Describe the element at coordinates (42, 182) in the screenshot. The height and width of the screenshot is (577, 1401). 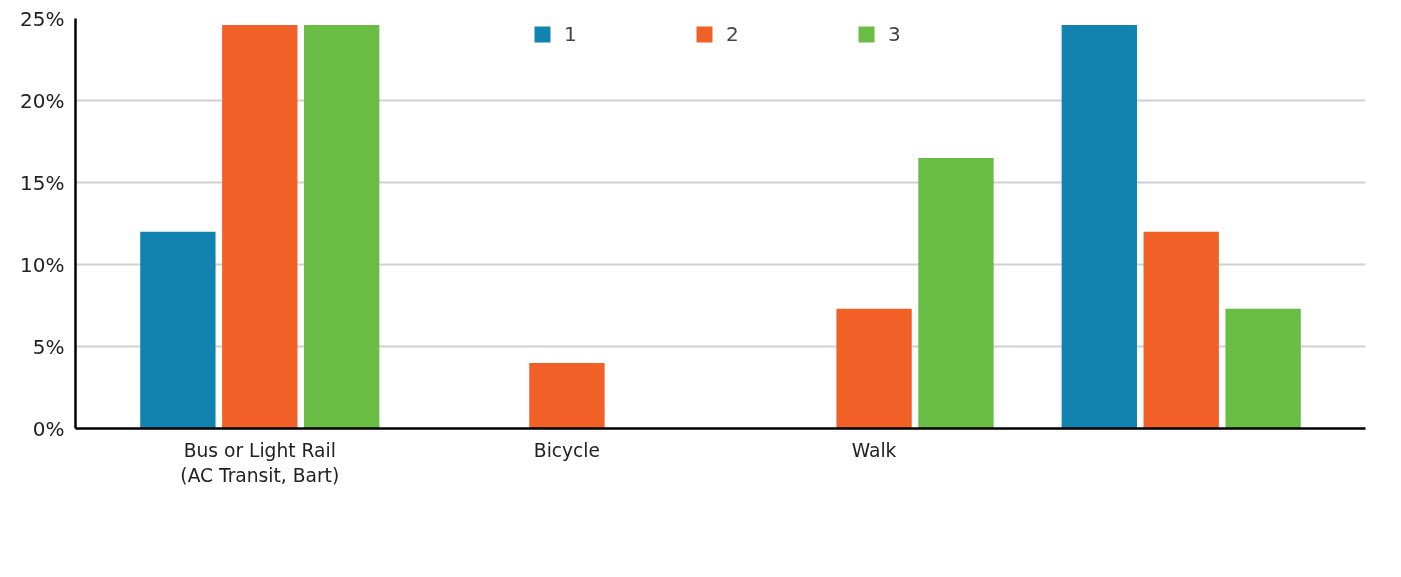
I see `y-tick-label: 15%` at that location.